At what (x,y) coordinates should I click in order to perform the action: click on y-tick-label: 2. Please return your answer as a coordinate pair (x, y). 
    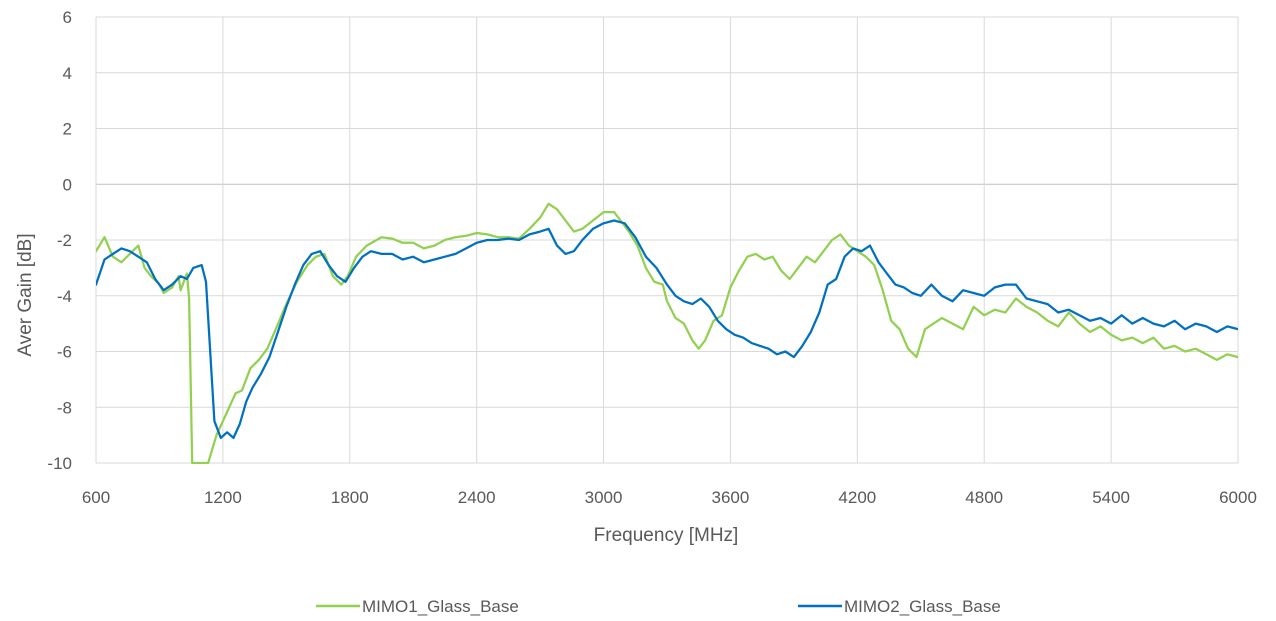
    Looking at the image, I should click on (67, 129).